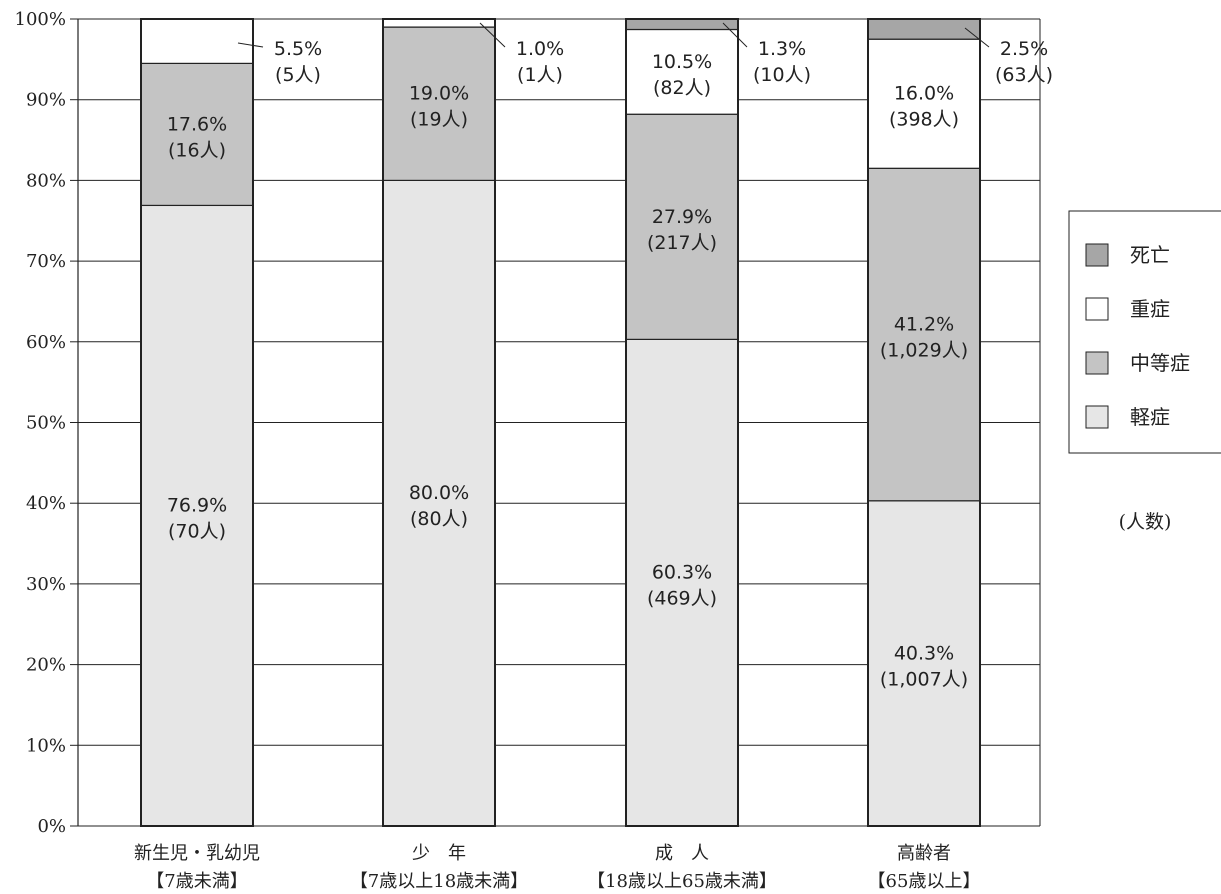  What do you see at coordinates (439, 519) in the screenshot?
I see `data-label: (80人)` at bounding box center [439, 519].